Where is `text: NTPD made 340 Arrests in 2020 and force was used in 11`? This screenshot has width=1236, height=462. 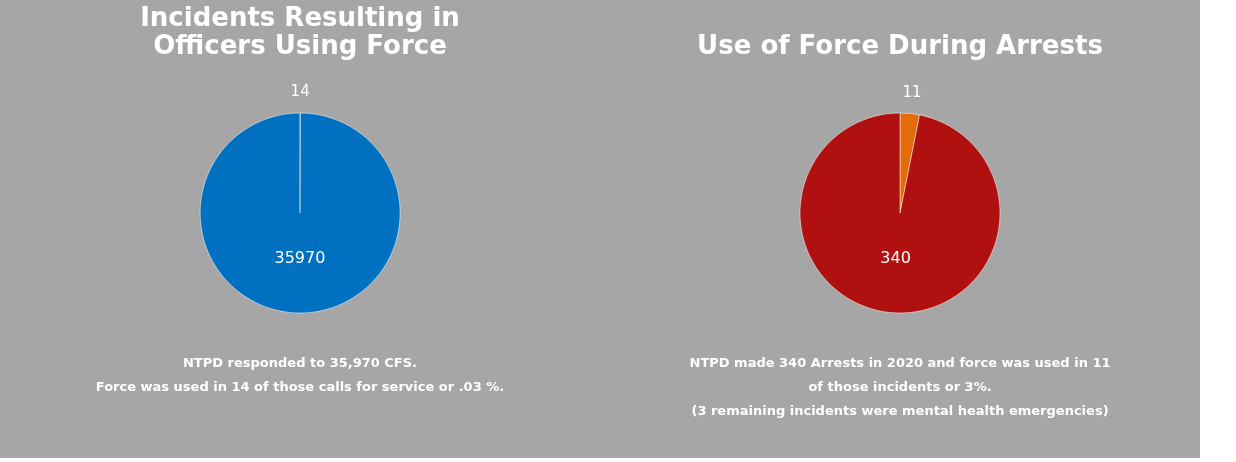
text: NTPD made 340 Arrests in 2020 and force was used in 11 is located at coordinates (900, 362).